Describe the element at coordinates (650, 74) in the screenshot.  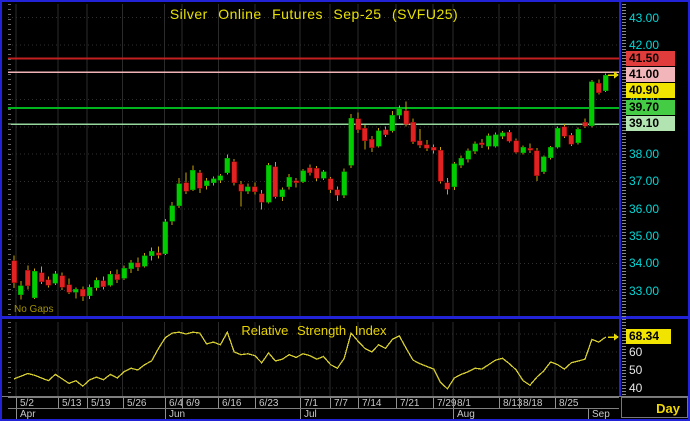
I see `price-level-label: 41.00` at that location.